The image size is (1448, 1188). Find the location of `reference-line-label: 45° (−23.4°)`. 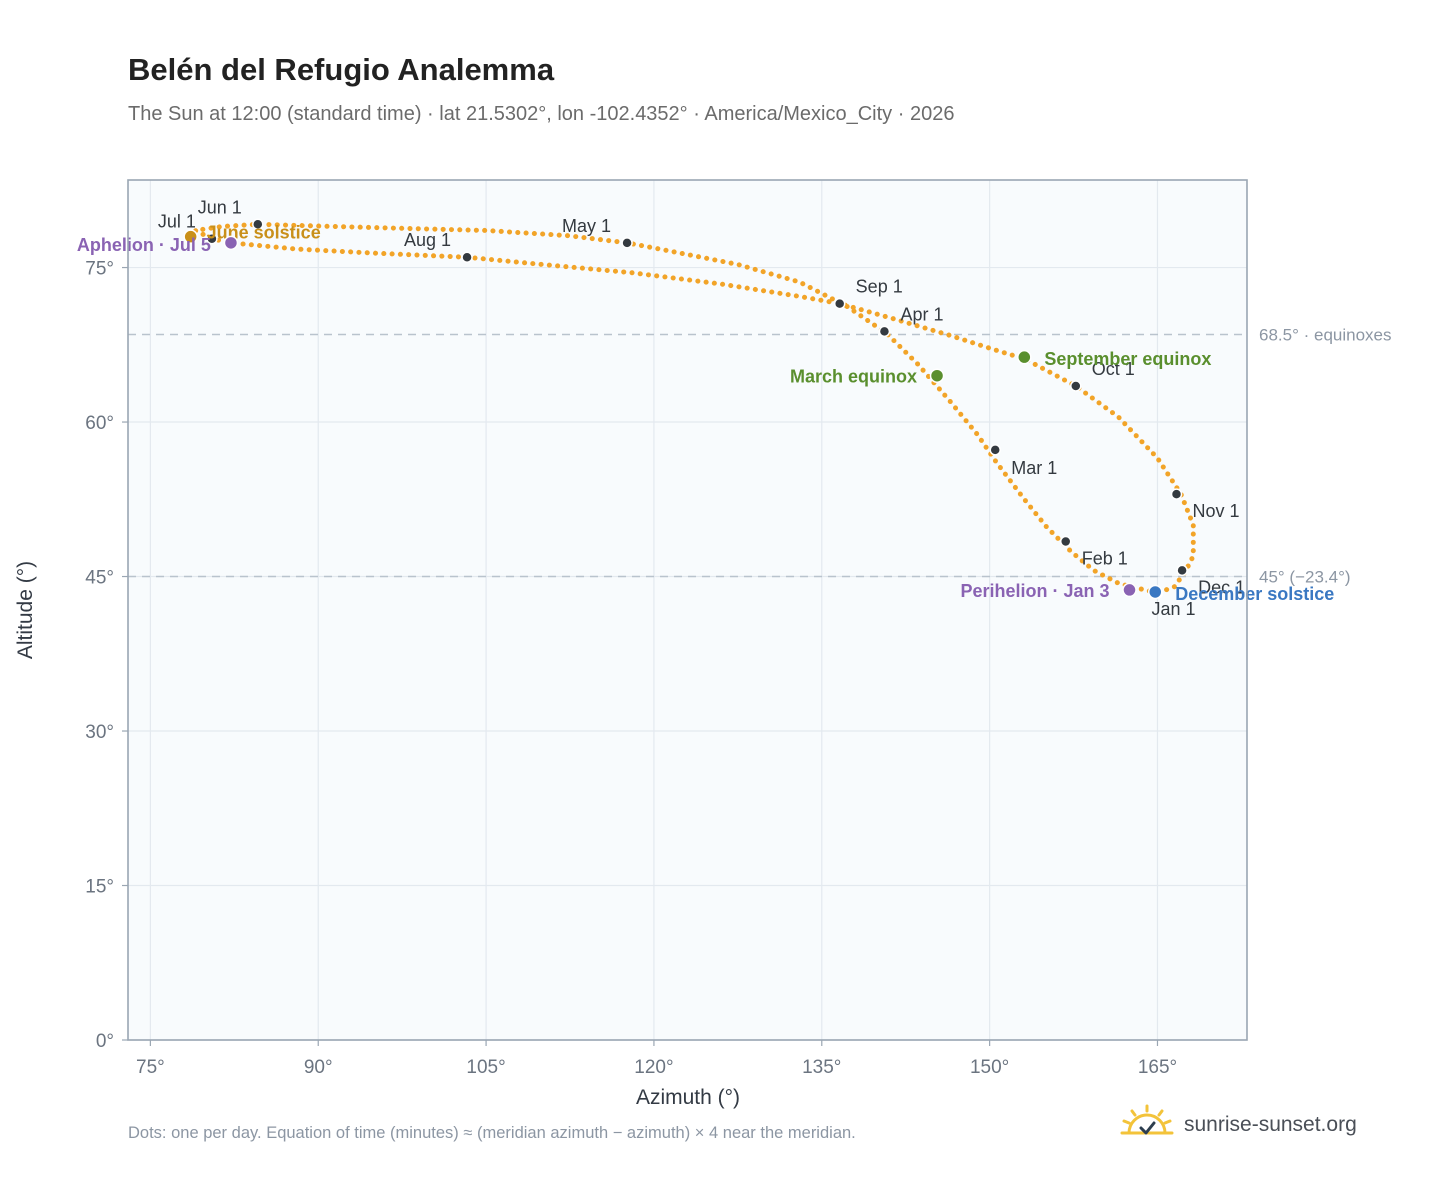

reference-line-label: 45° (−23.4°) is located at coordinates (1305, 577).